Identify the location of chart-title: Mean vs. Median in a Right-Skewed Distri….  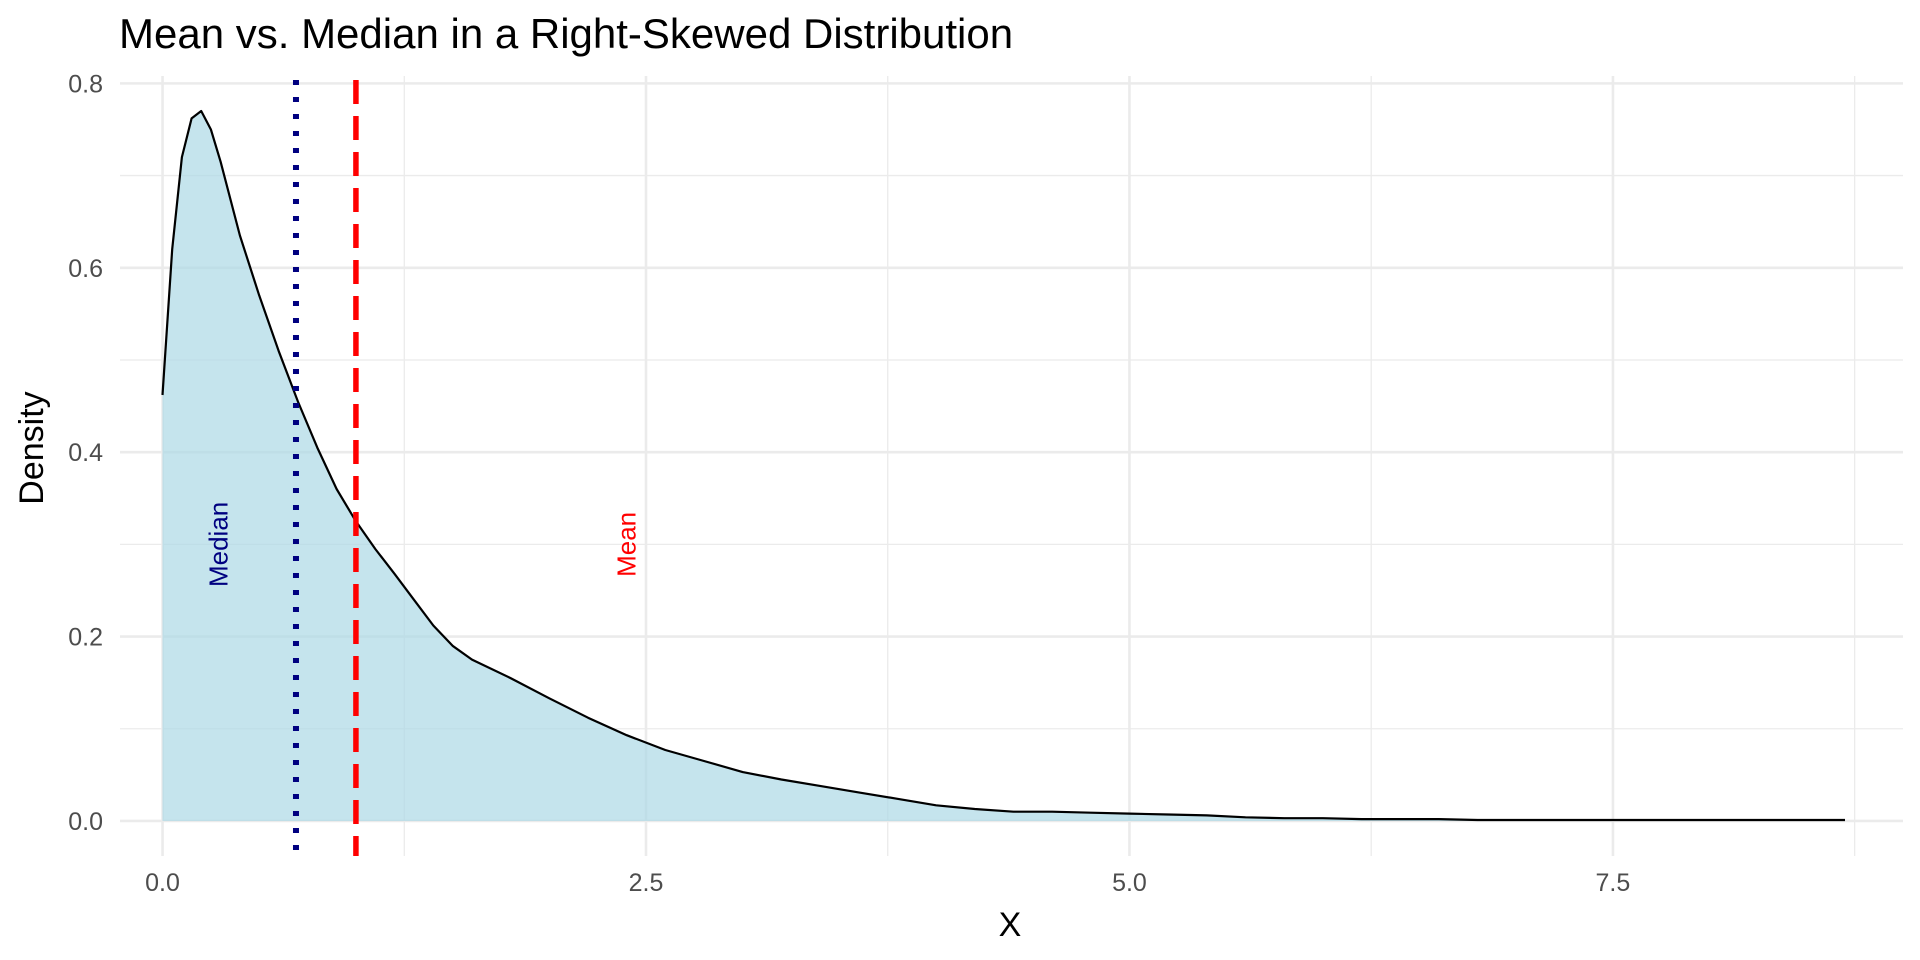
(566, 33).